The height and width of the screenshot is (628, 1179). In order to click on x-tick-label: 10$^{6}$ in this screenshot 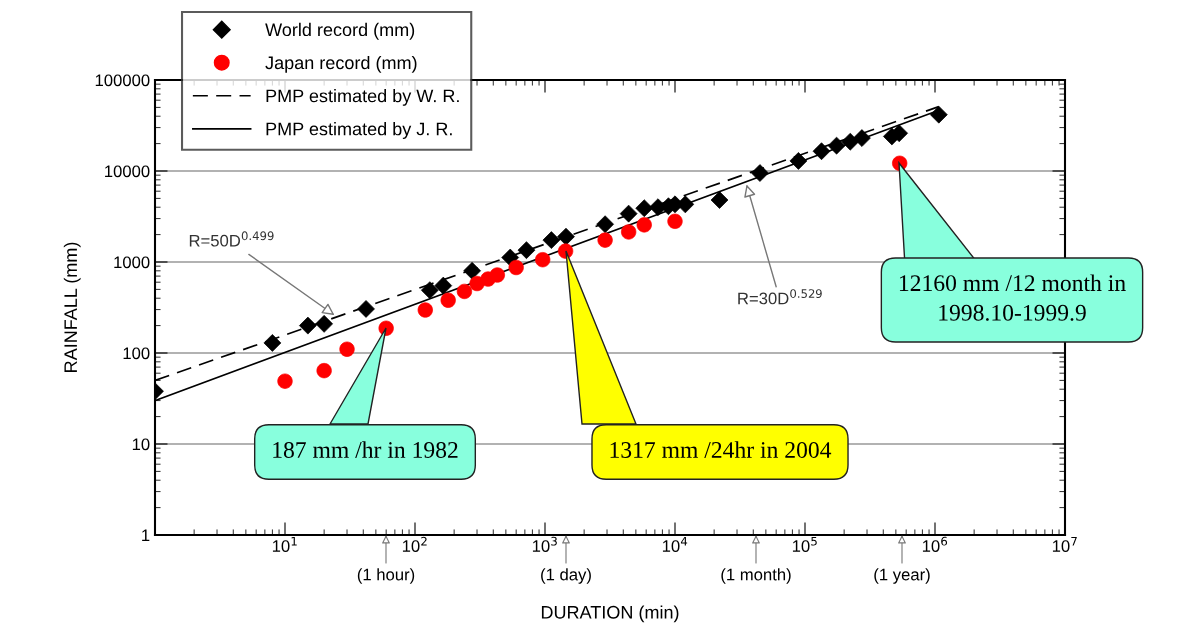, I will do `click(935, 544)`.